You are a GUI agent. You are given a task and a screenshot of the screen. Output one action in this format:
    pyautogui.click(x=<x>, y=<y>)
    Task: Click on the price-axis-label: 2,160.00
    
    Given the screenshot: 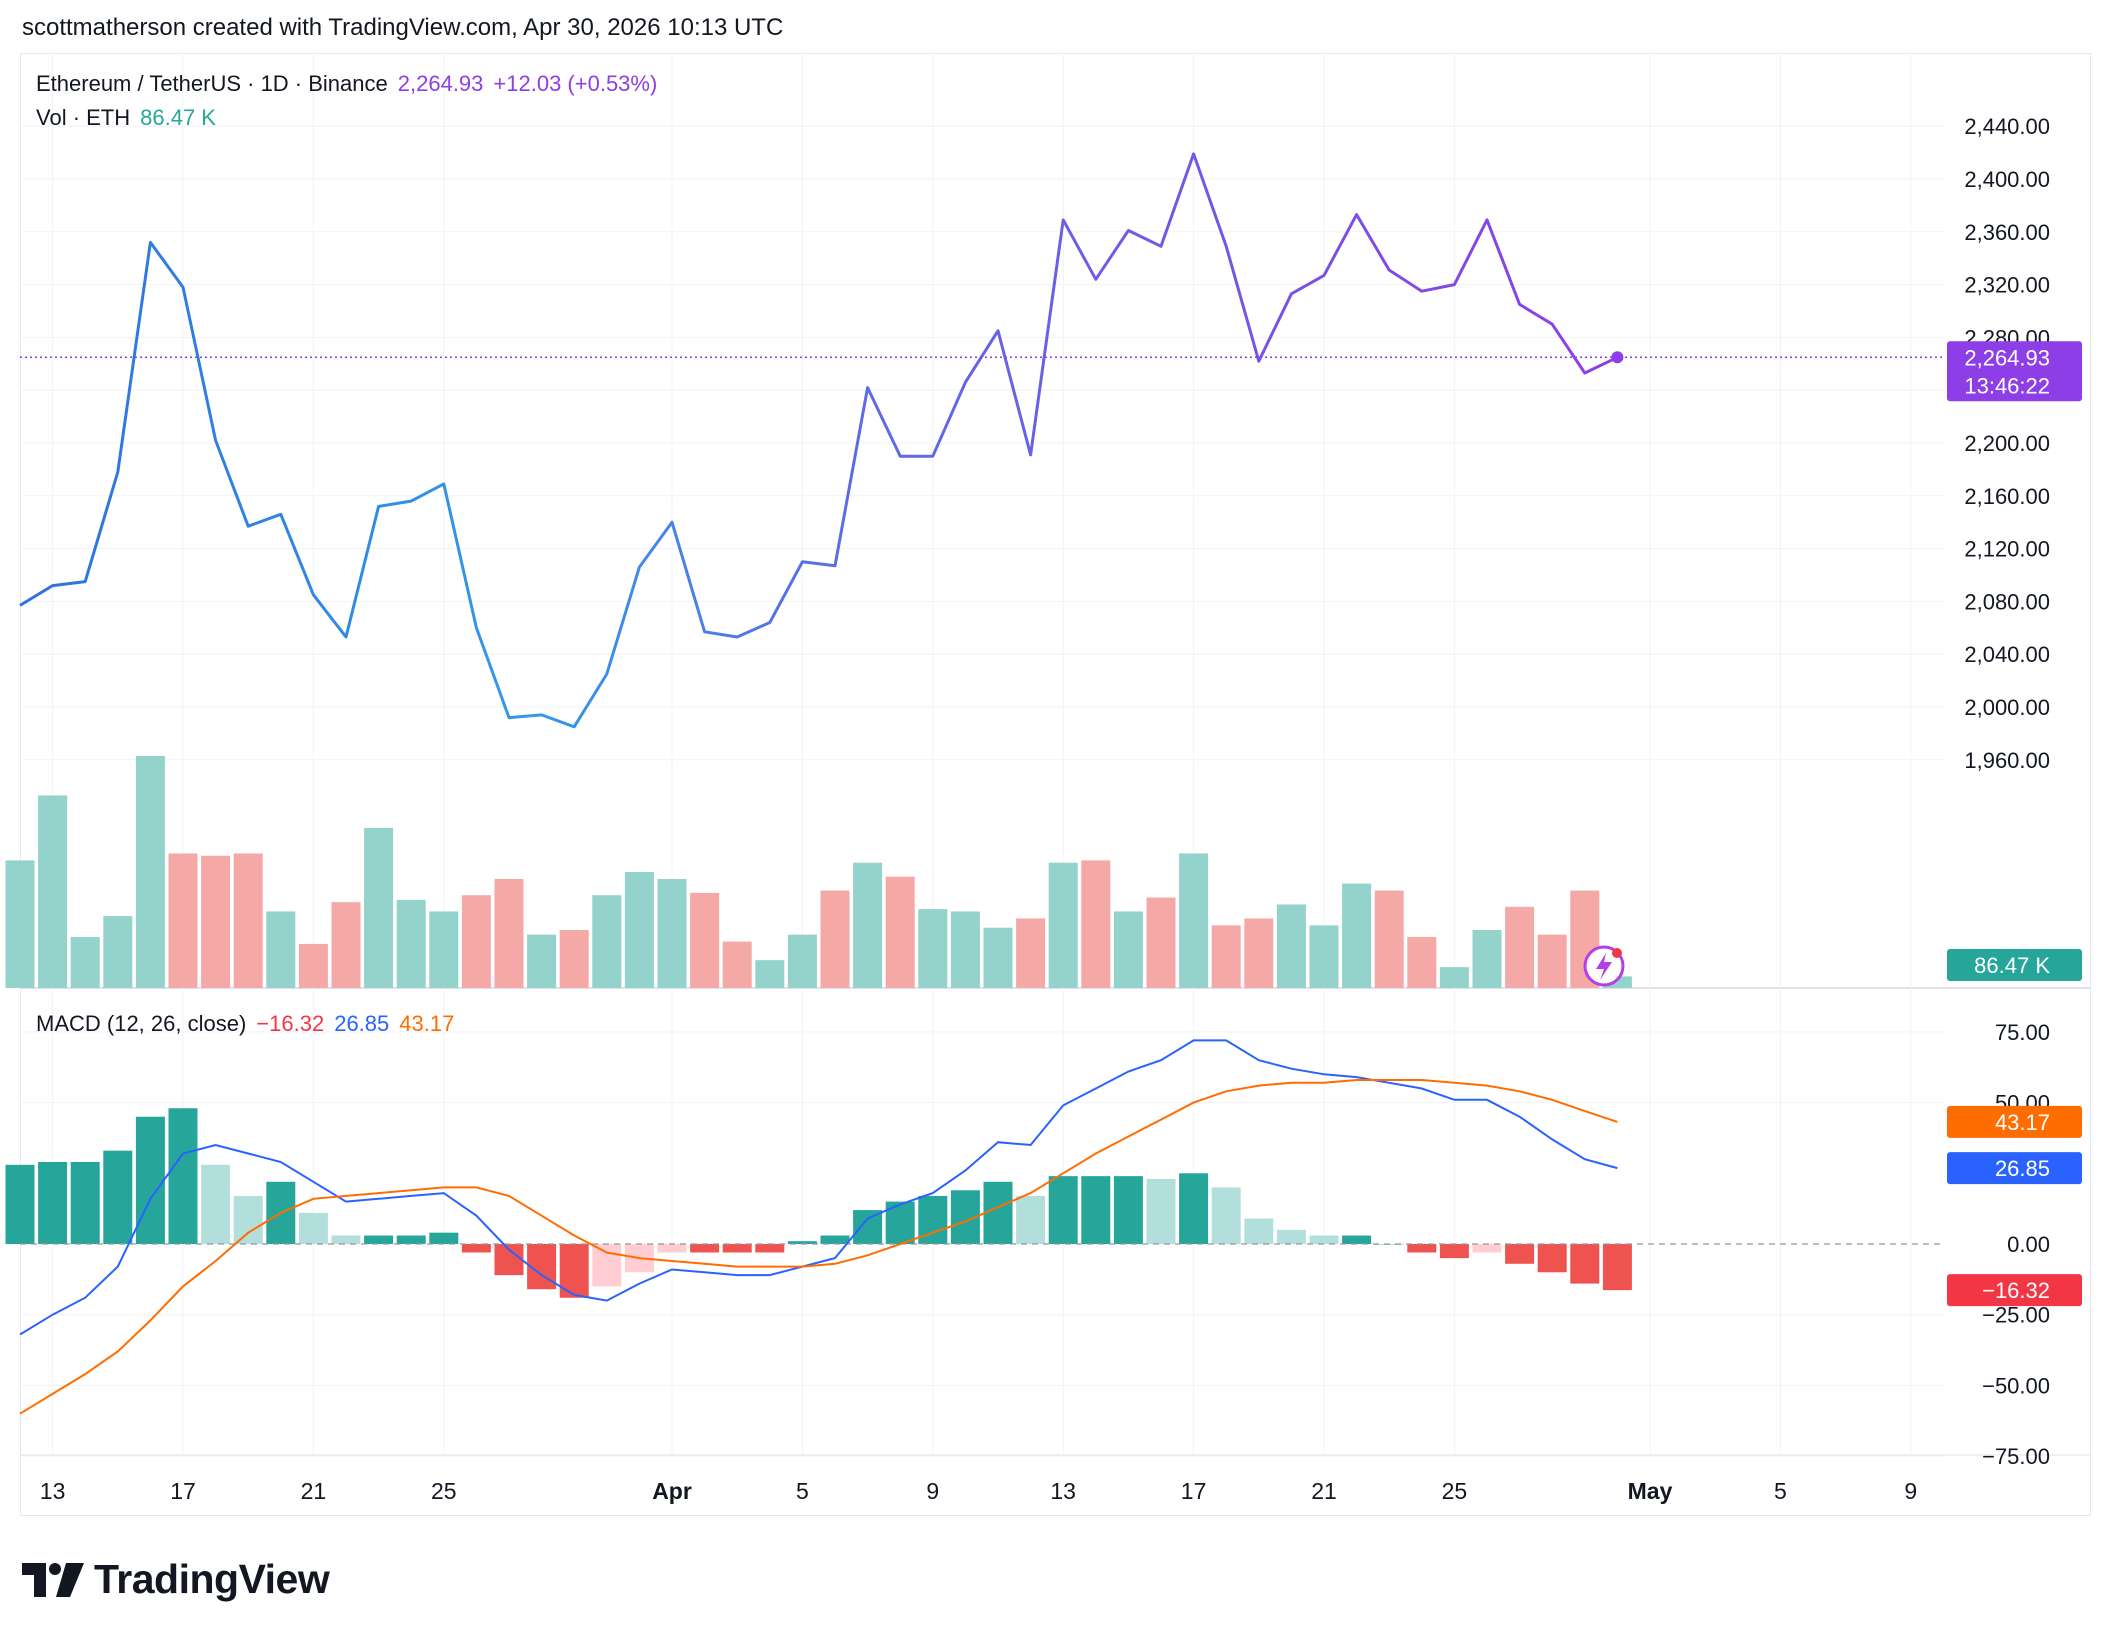 What is the action you would take?
    pyautogui.click(x=2007, y=496)
    